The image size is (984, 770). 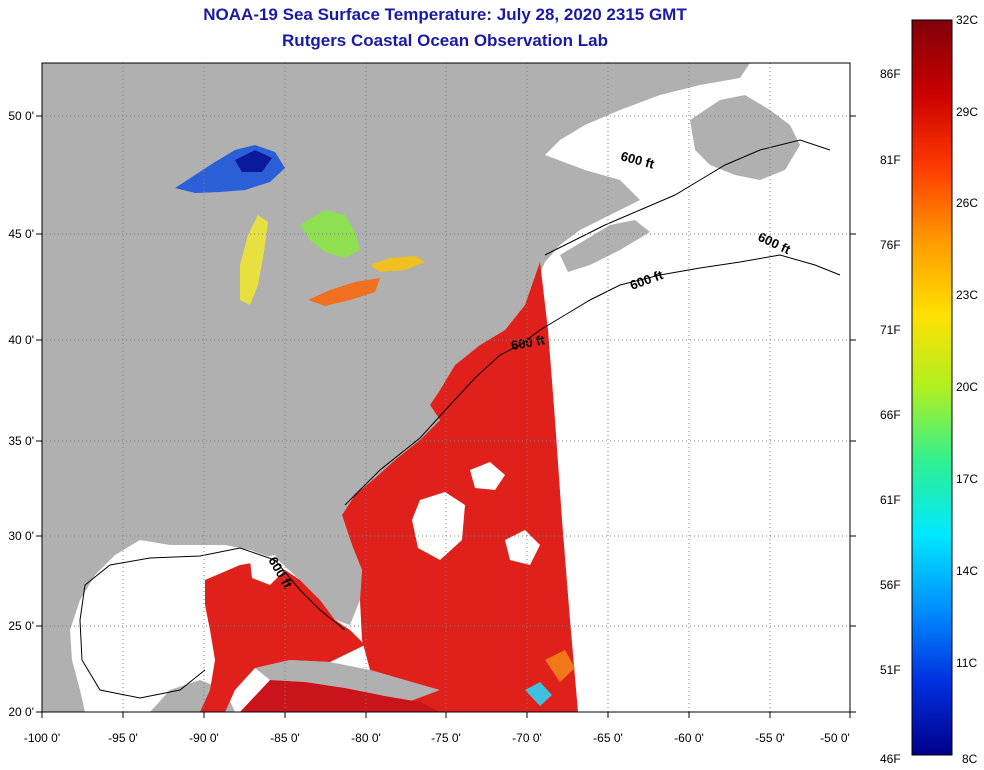 What do you see at coordinates (21, 116) in the screenshot?
I see `lat-label: 50 0'` at bounding box center [21, 116].